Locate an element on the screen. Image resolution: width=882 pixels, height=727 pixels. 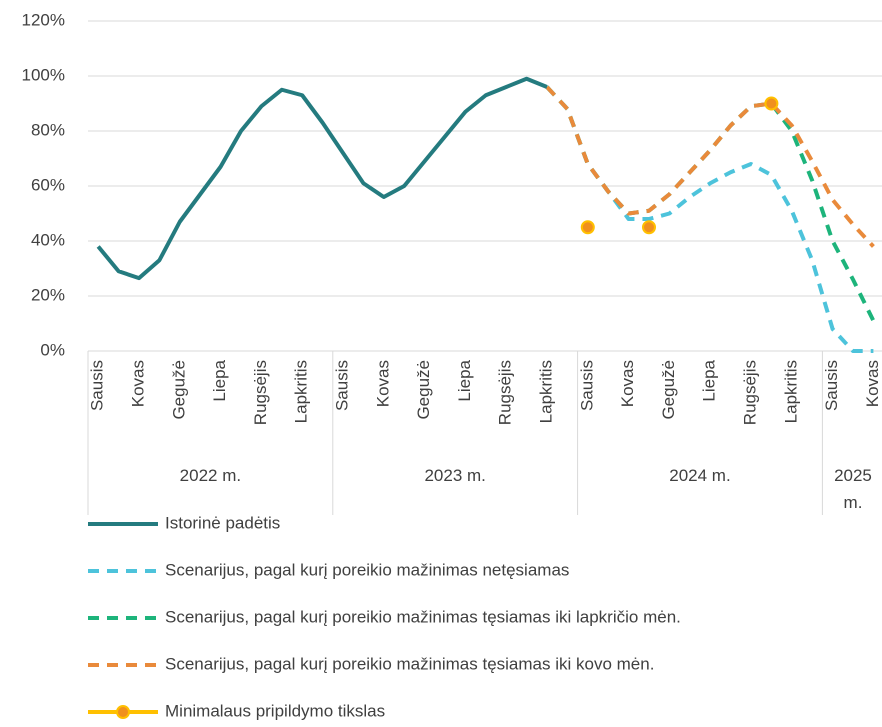
y-tick-label: 80% is located at coordinates (48, 129).